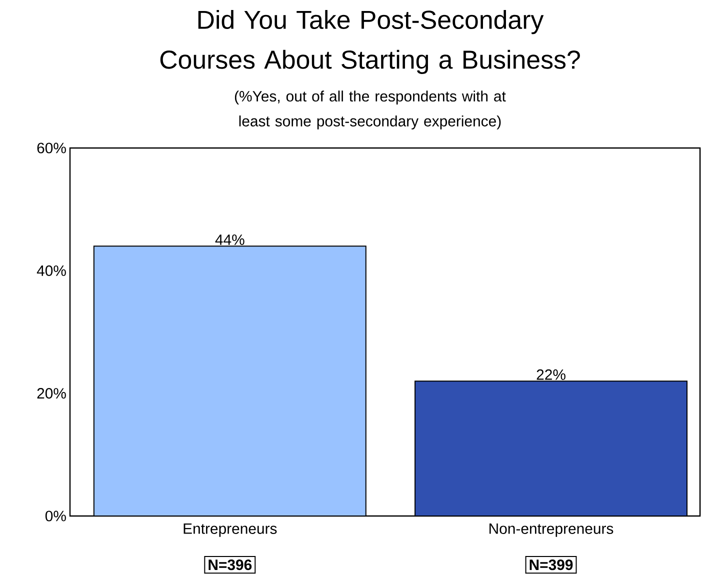 Image resolution: width=701 pixels, height=582 pixels. I want to click on text: N=399, so click(551, 565).